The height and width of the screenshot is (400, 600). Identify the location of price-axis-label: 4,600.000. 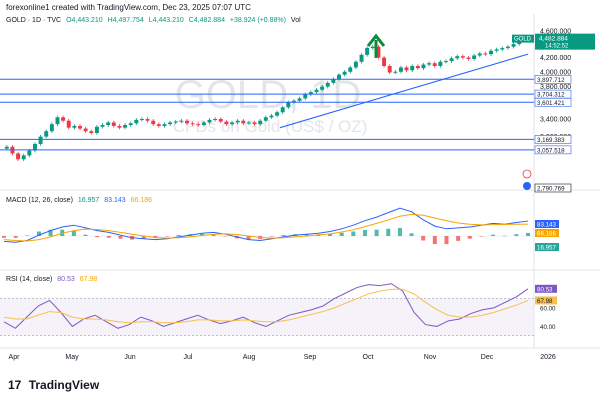
(555, 32).